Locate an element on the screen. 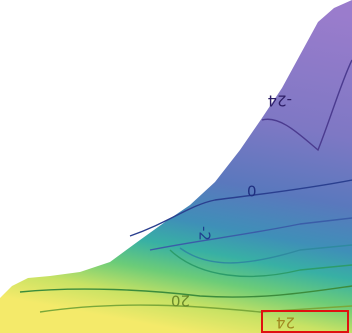  contour-label: -24 is located at coordinates (280, 101).